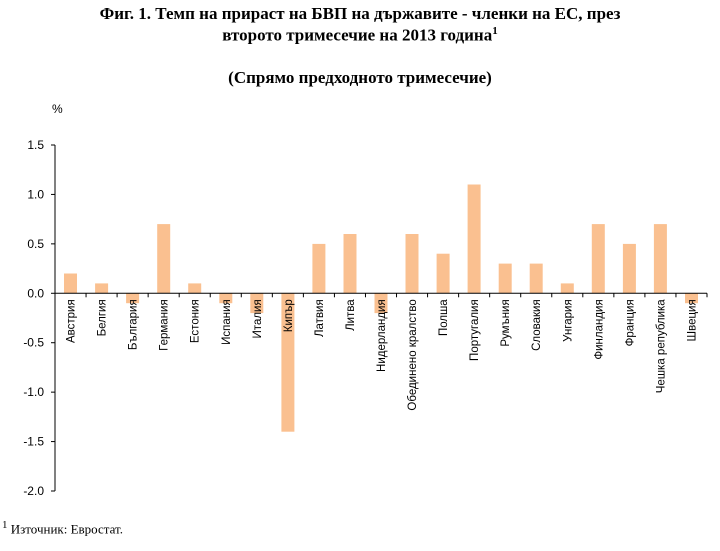 The height and width of the screenshot is (551, 720). I want to click on footnote-text: Източник: Евростат., so click(65, 529).